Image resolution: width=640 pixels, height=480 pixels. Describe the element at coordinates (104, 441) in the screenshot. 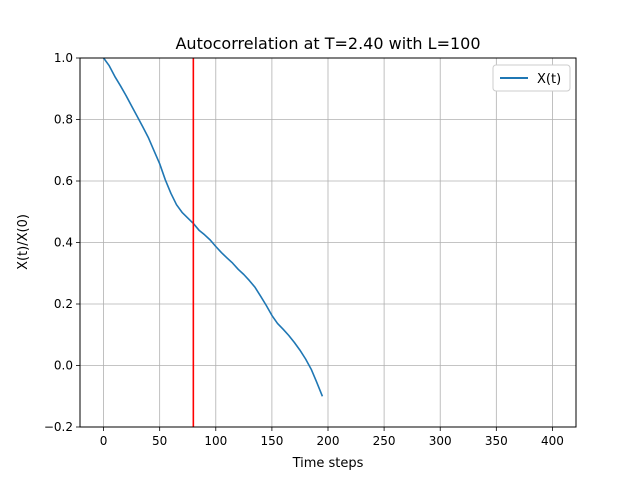

I see `x-tick-label: 0` at that location.